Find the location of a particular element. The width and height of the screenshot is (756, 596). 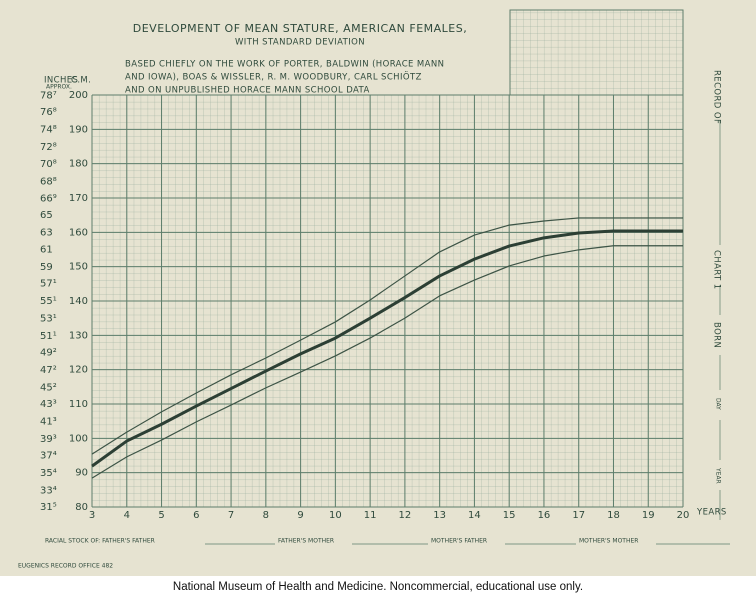

y2-tick-label: 70⁸ is located at coordinates (48, 164).